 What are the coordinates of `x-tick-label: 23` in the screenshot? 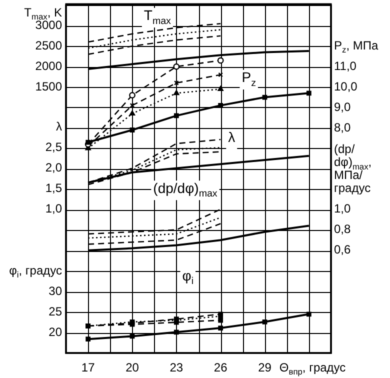 It's located at (177, 367).